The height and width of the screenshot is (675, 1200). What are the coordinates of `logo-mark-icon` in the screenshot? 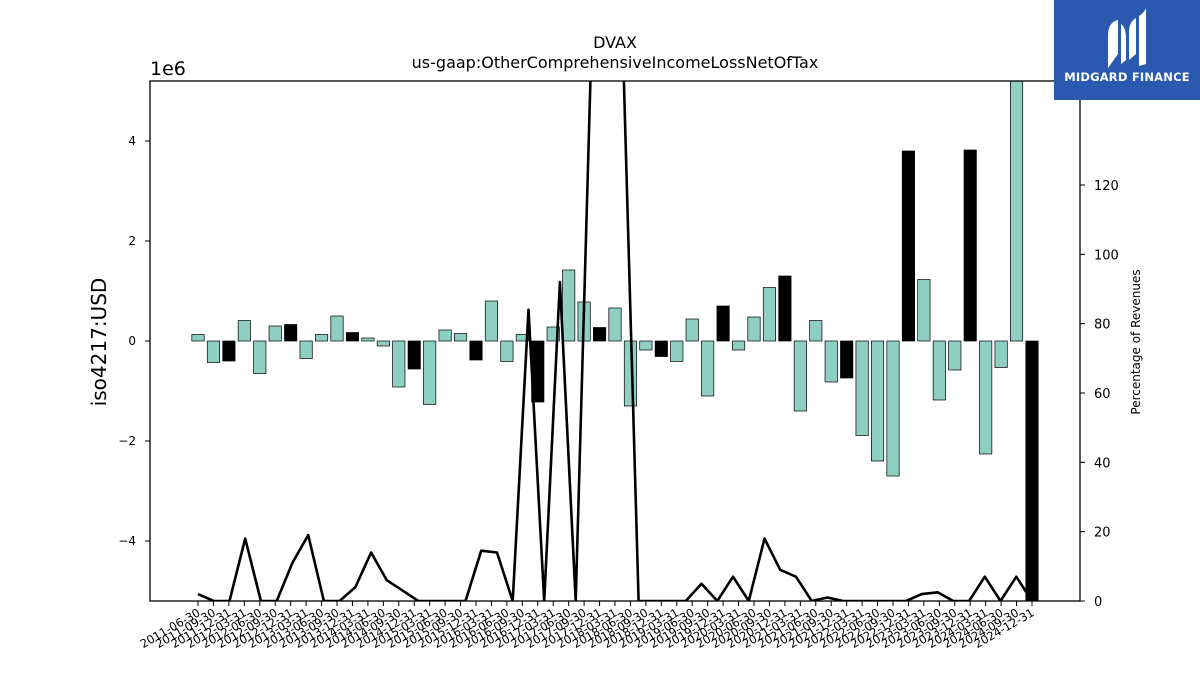 It's located at (1127, 38).